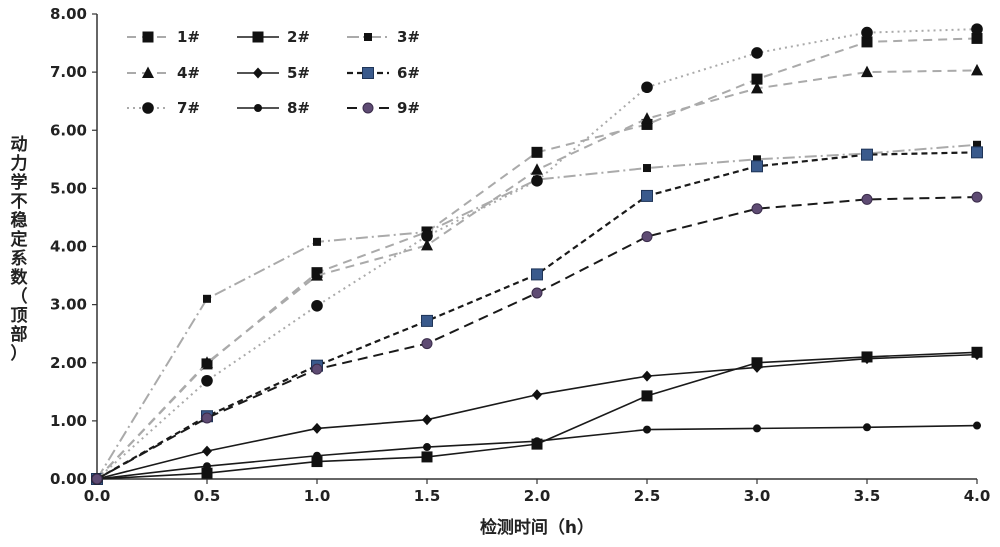 The width and height of the screenshot is (1000, 547). What do you see at coordinates (317, 496) in the screenshot?
I see `x-tick-label: 1.0` at bounding box center [317, 496].